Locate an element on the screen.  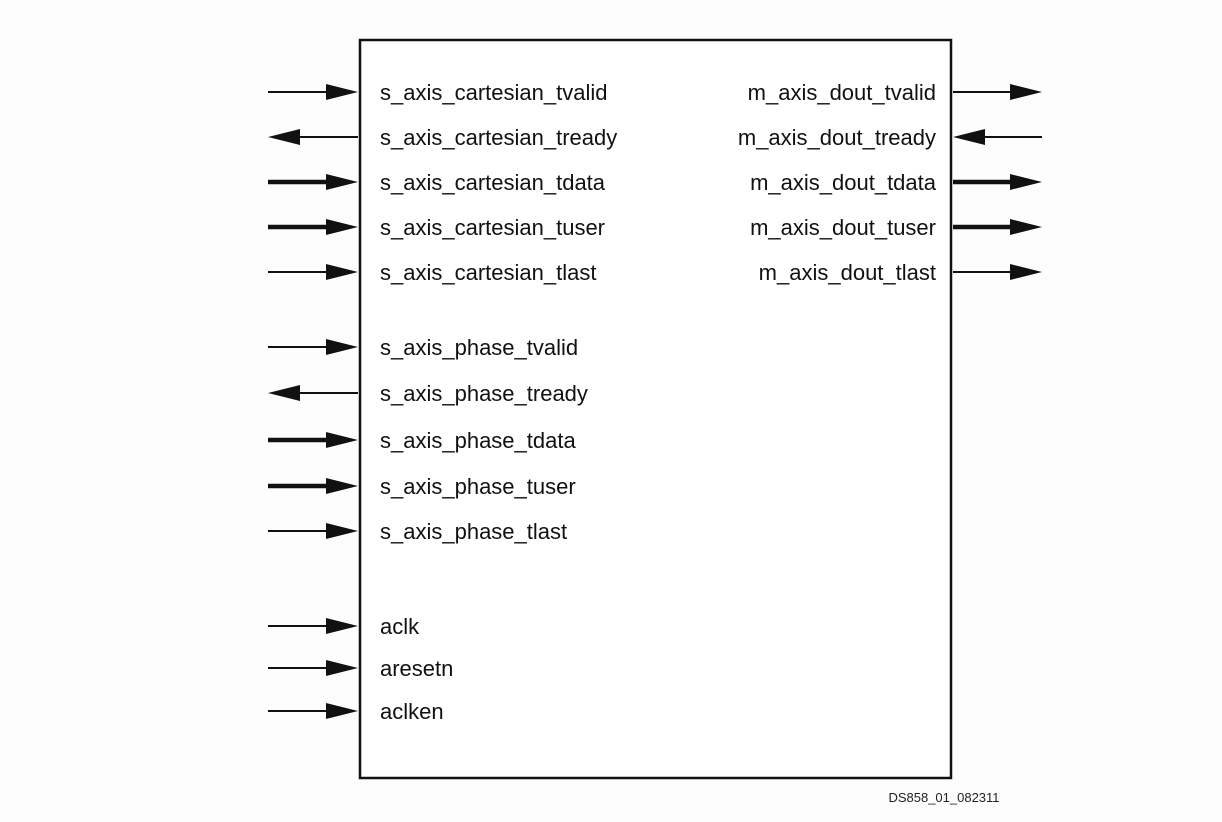
port-label-m_axis_dout_tuser: m_axis_dout_tuser is located at coordinates (843, 227).